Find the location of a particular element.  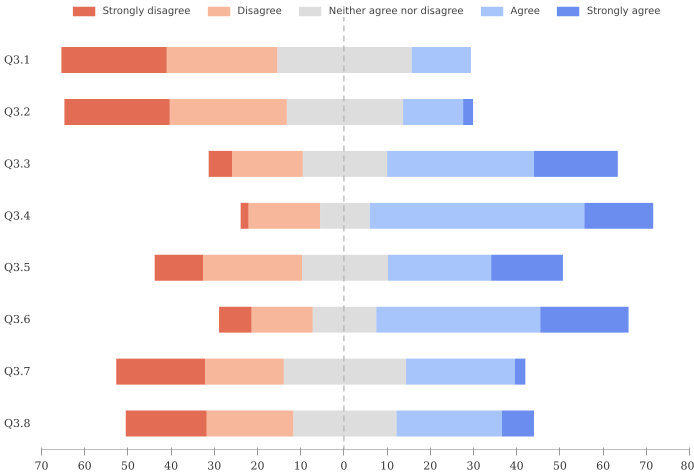

y-tick-label: Q3.3 is located at coordinates (17, 163).